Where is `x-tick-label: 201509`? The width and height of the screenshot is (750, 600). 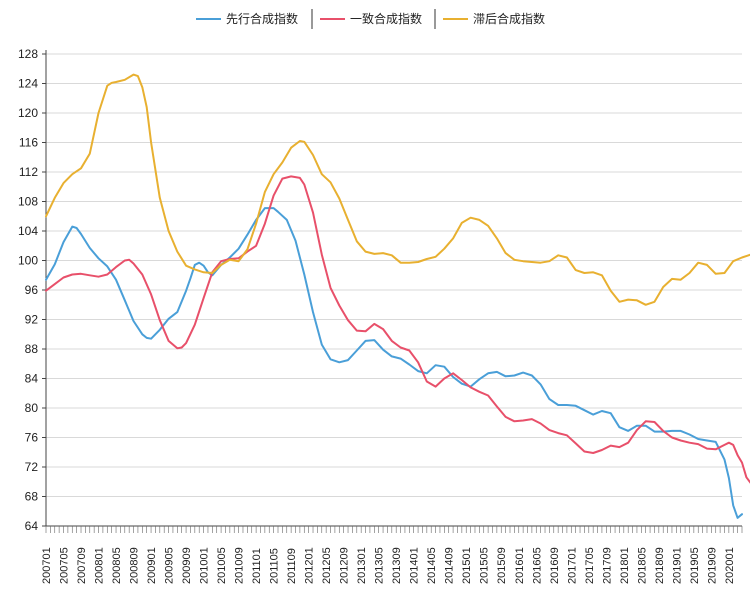 x-tick-label: 201509 is located at coordinates (502, 565).